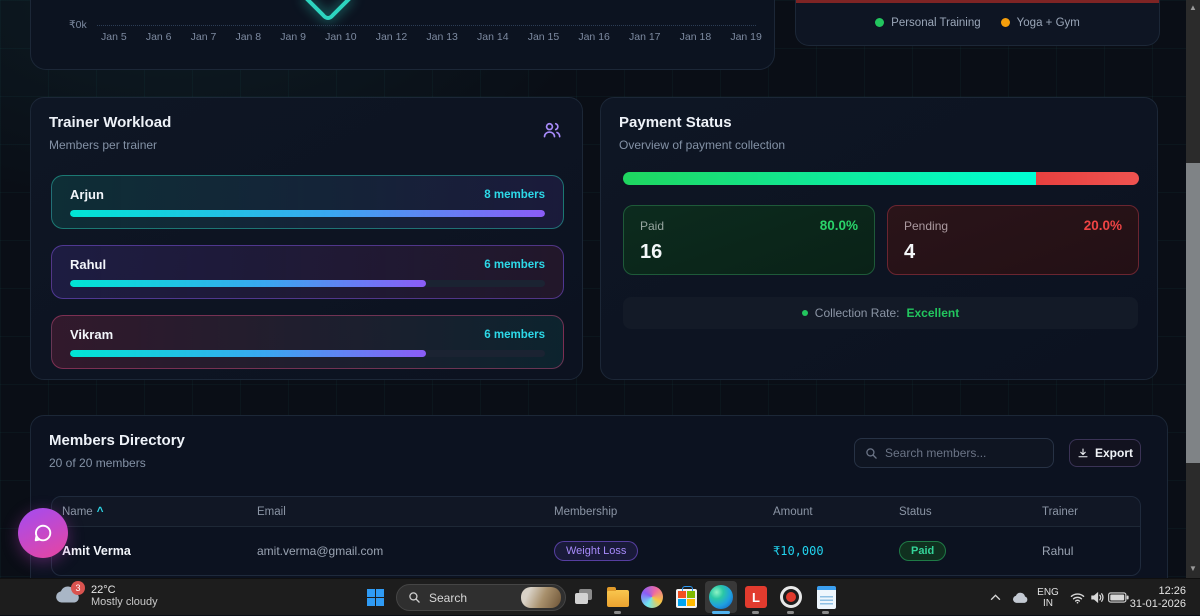 The width and height of the screenshot is (1200, 616). Describe the element at coordinates (78, 588) in the screenshot. I see `notification-badge: 3` at that location.